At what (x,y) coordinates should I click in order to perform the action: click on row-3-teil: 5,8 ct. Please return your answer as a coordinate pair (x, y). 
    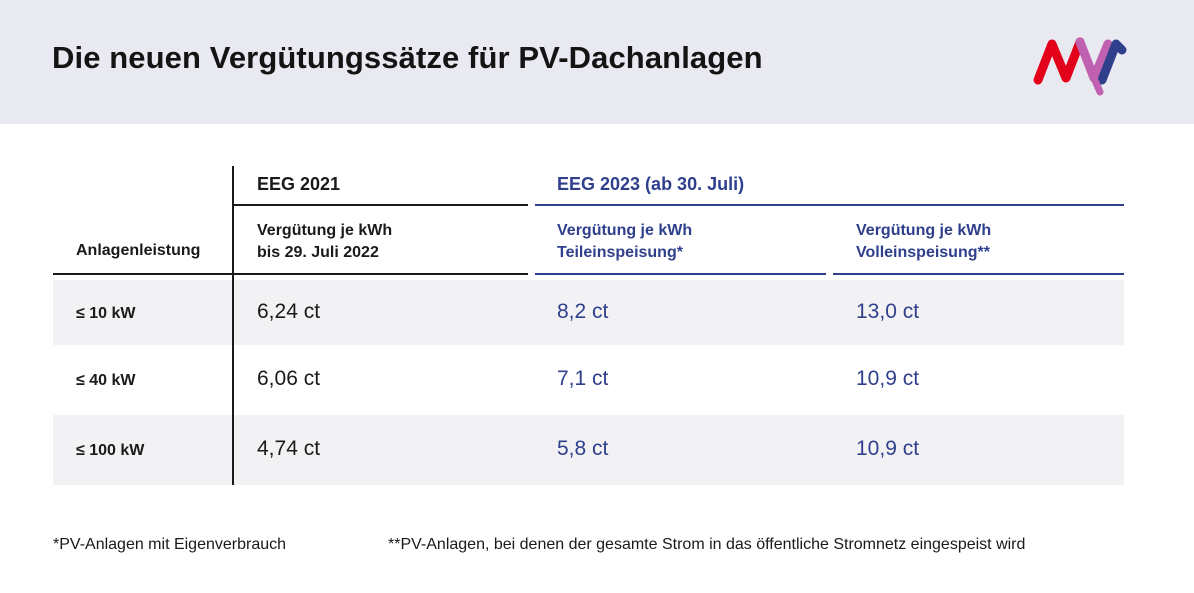
    Looking at the image, I should click on (583, 448).